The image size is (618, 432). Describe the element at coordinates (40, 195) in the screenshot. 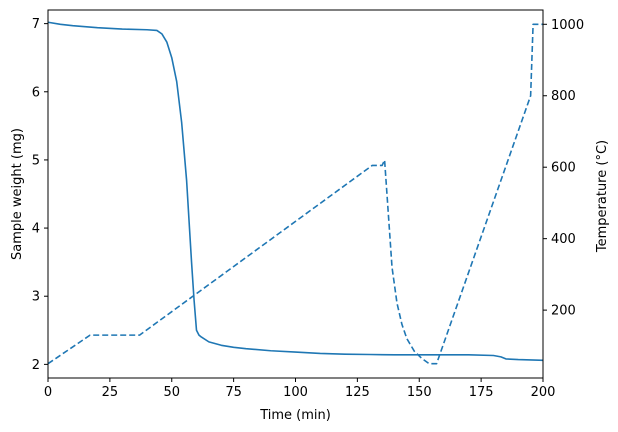

I see `y-axis-left: 2 3 4 5 6 7` at that location.